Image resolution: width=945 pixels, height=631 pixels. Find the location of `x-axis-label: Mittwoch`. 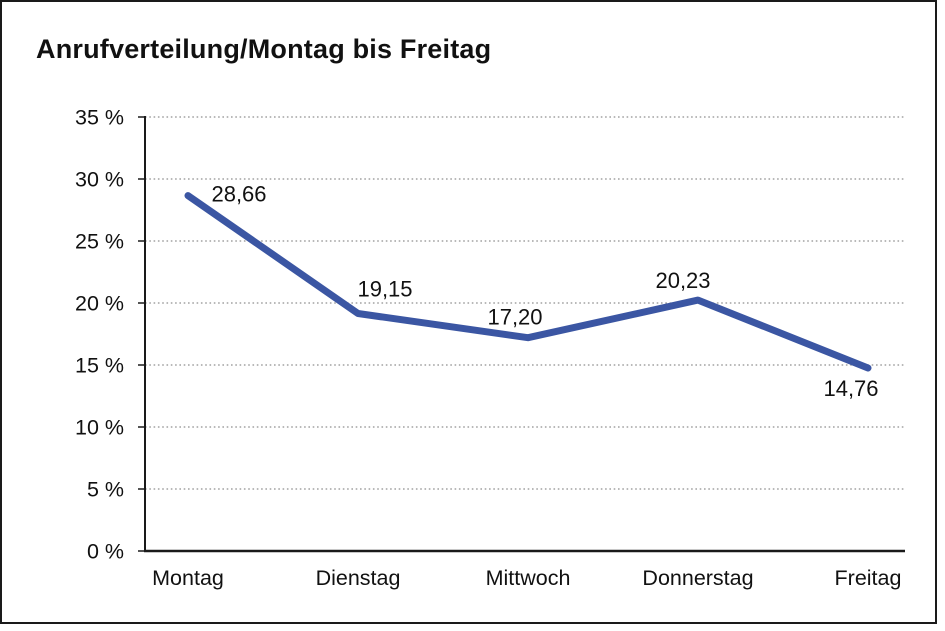

x-axis-label: Mittwoch is located at coordinates (528, 578).